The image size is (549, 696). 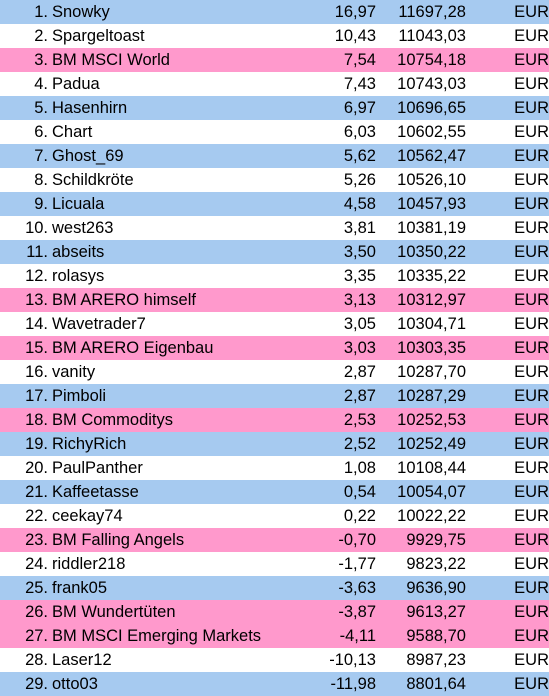 What do you see at coordinates (357, 612) in the screenshot?
I see `performance-cell: -3,87` at bounding box center [357, 612].